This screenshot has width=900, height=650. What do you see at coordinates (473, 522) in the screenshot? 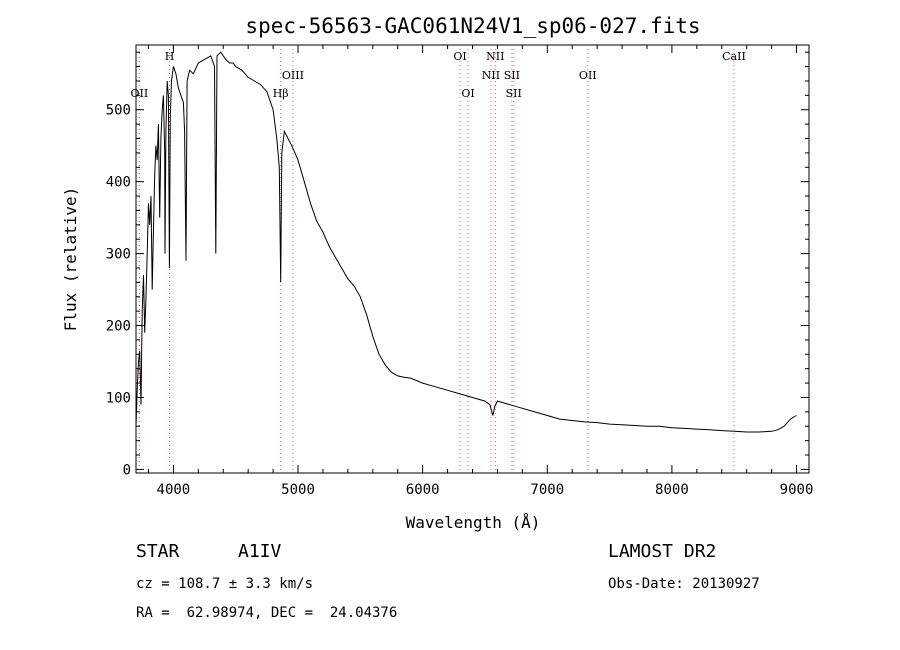
I see `x-axis-label: Wavelength (Å)` at bounding box center [473, 522].